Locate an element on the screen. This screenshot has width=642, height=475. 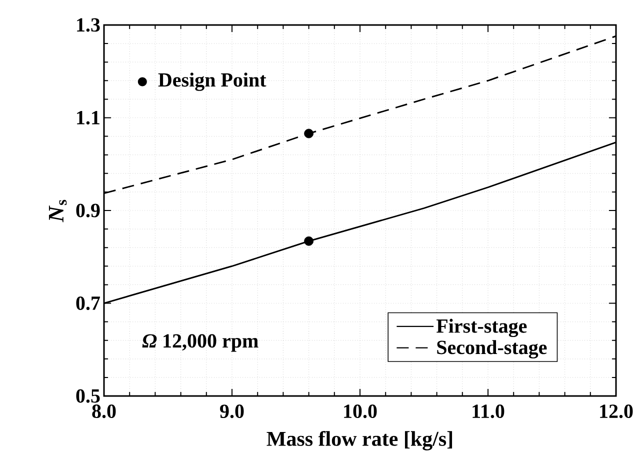
y-tick-label: 0.7 is located at coordinates (88, 303).